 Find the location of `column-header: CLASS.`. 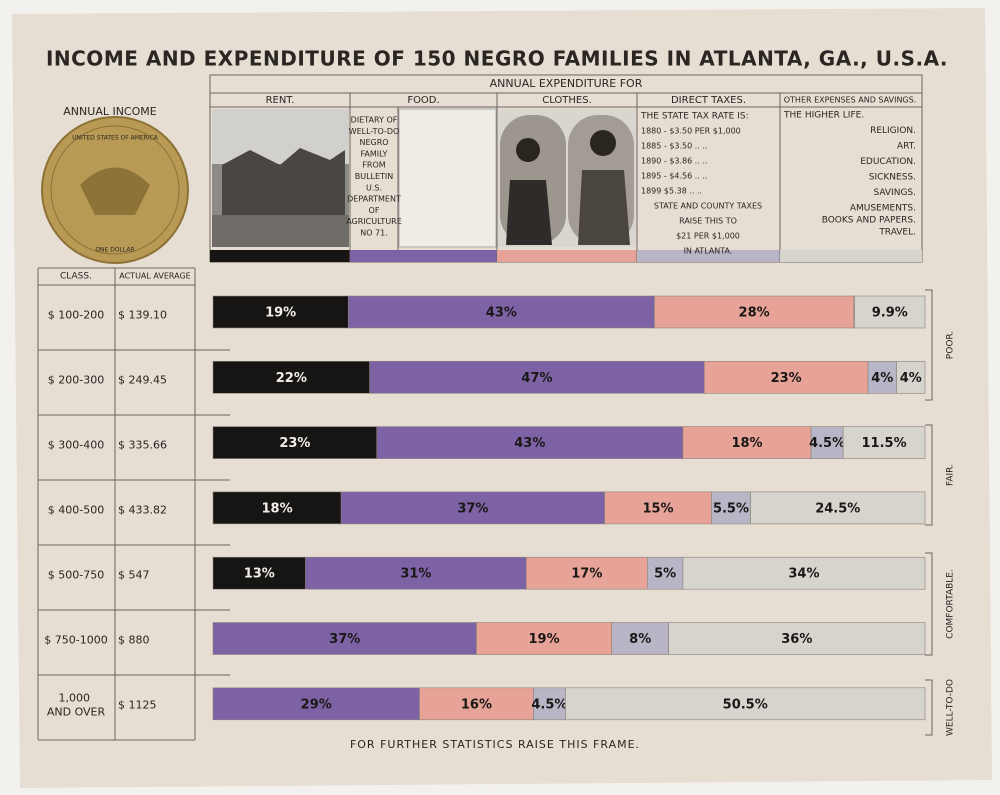

column-header: CLASS. is located at coordinates (76, 277).